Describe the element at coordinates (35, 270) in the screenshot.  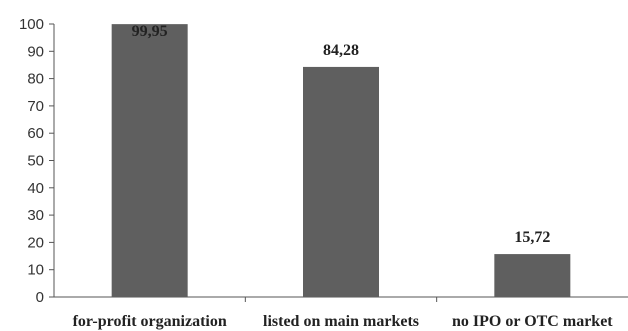
I see `y-tick-label: 10` at that location.